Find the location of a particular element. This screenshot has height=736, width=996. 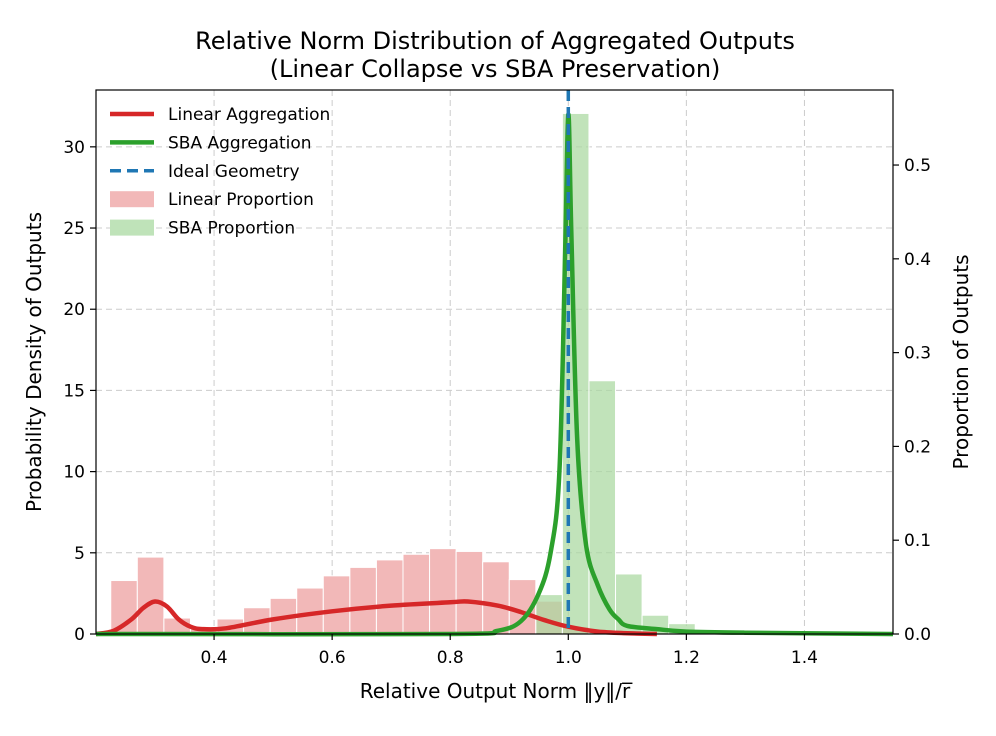

chart-subtitle: (Linear Collapse vs SBA Preservation) is located at coordinates (495, 69).